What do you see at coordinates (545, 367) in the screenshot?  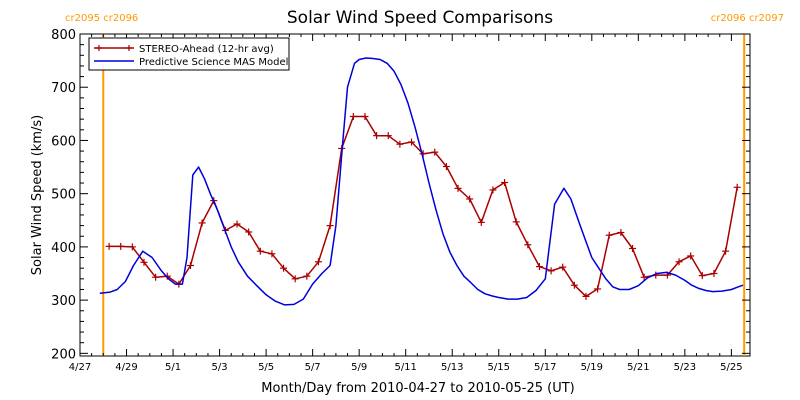 I see `x-tick-label: 5/17` at bounding box center [545, 367].